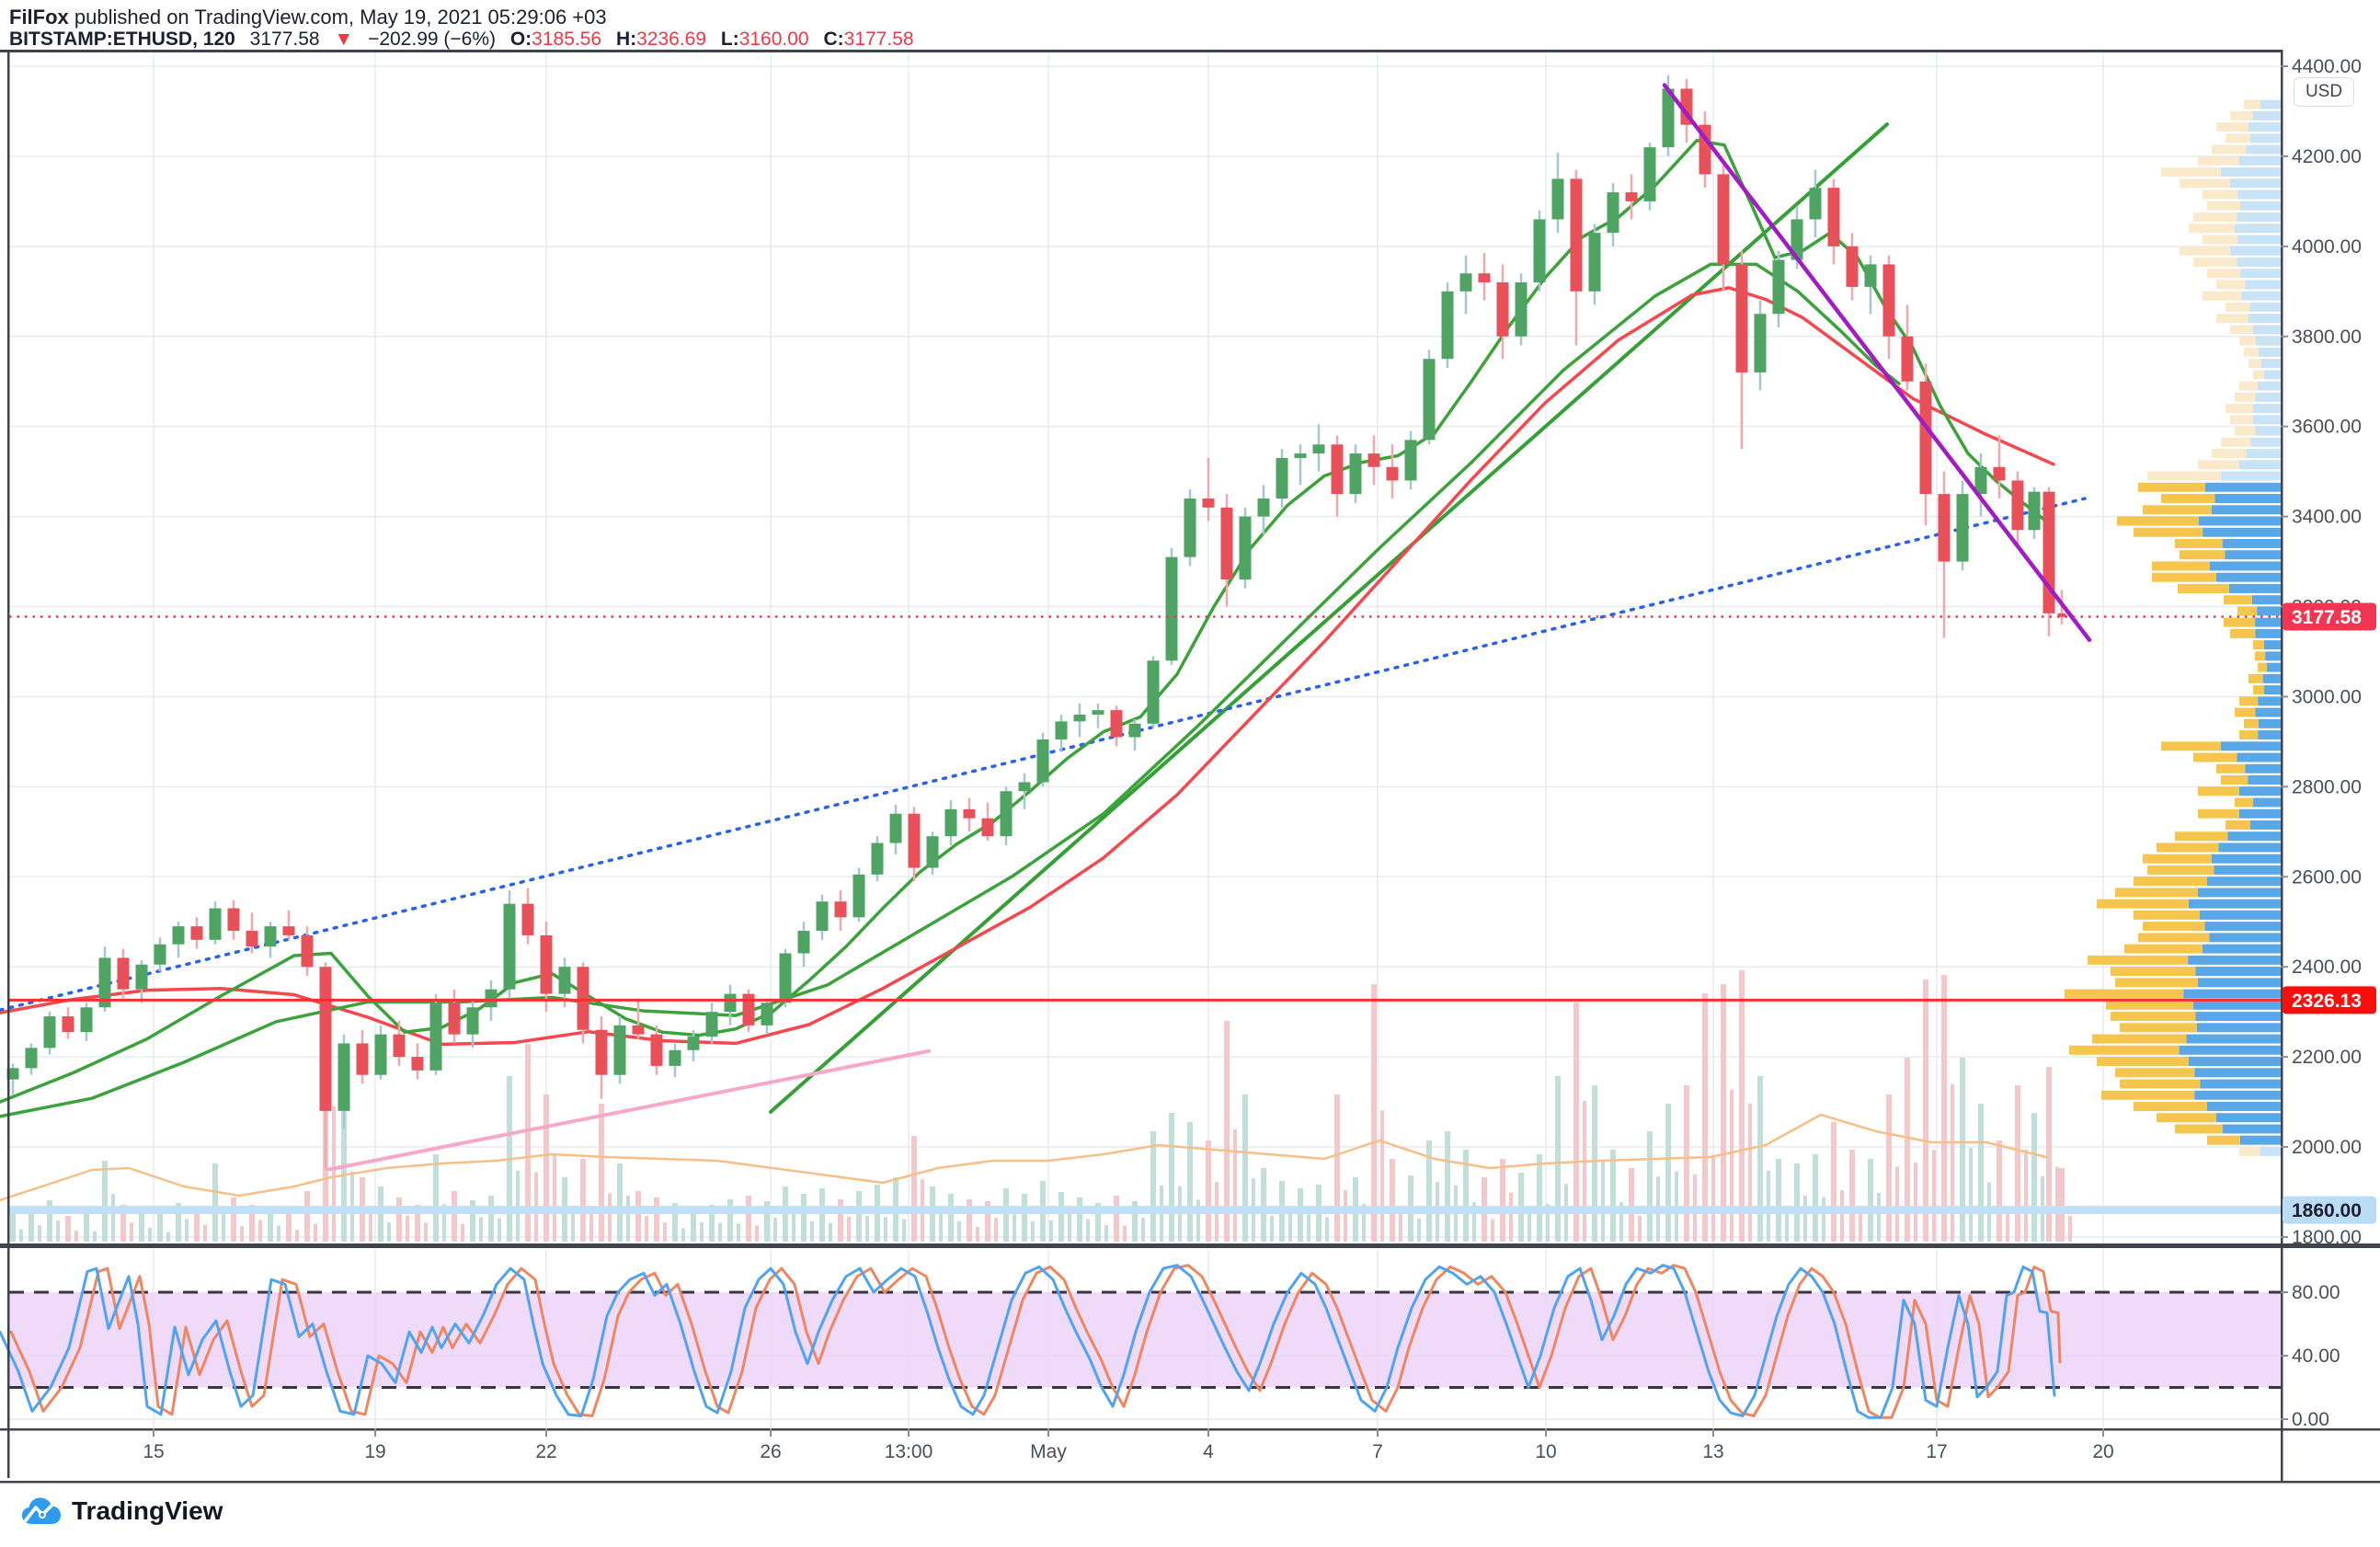 Image resolution: width=2380 pixels, height=1547 pixels. Describe the element at coordinates (2327, 1057) in the screenshot. I see `price-axis-label: 2200.00` at that location.